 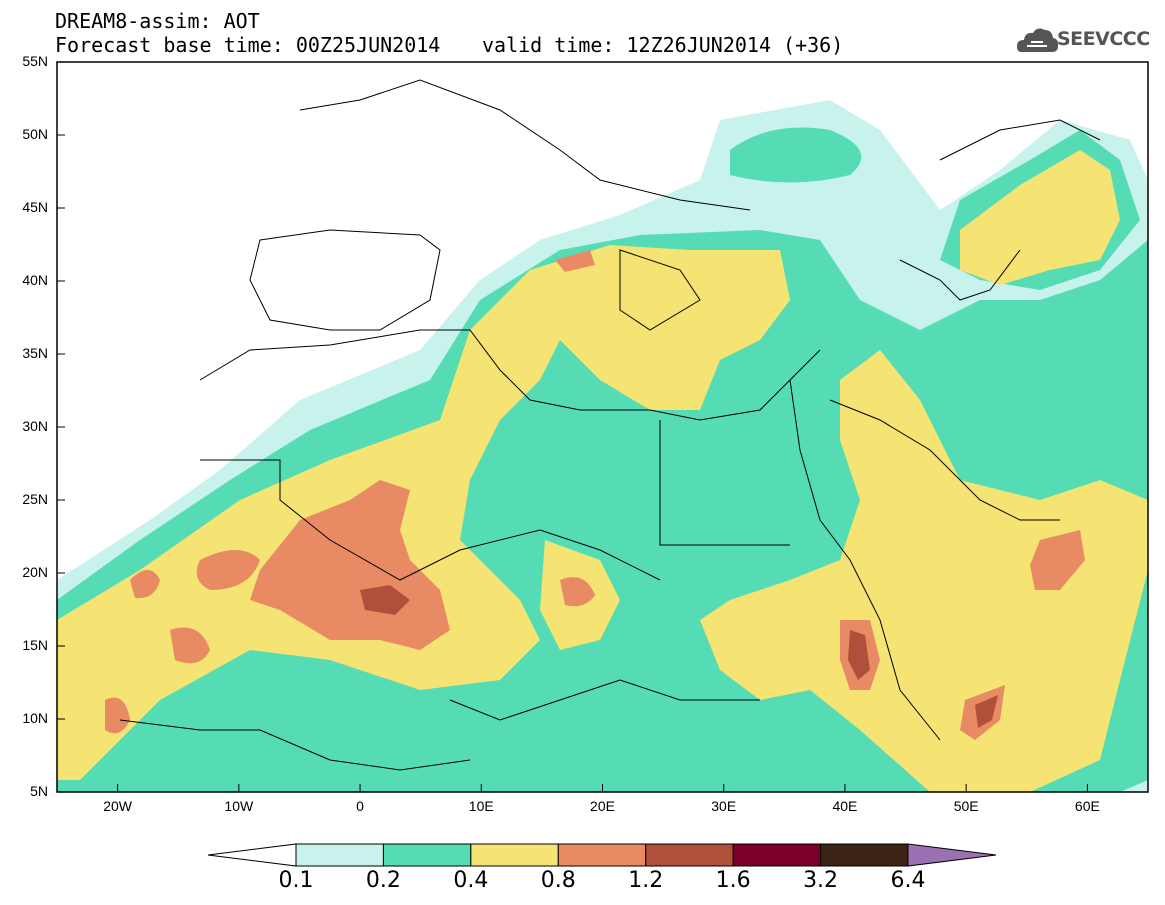 I want to click on lon-label: 50E, so click(x=966, y=806).